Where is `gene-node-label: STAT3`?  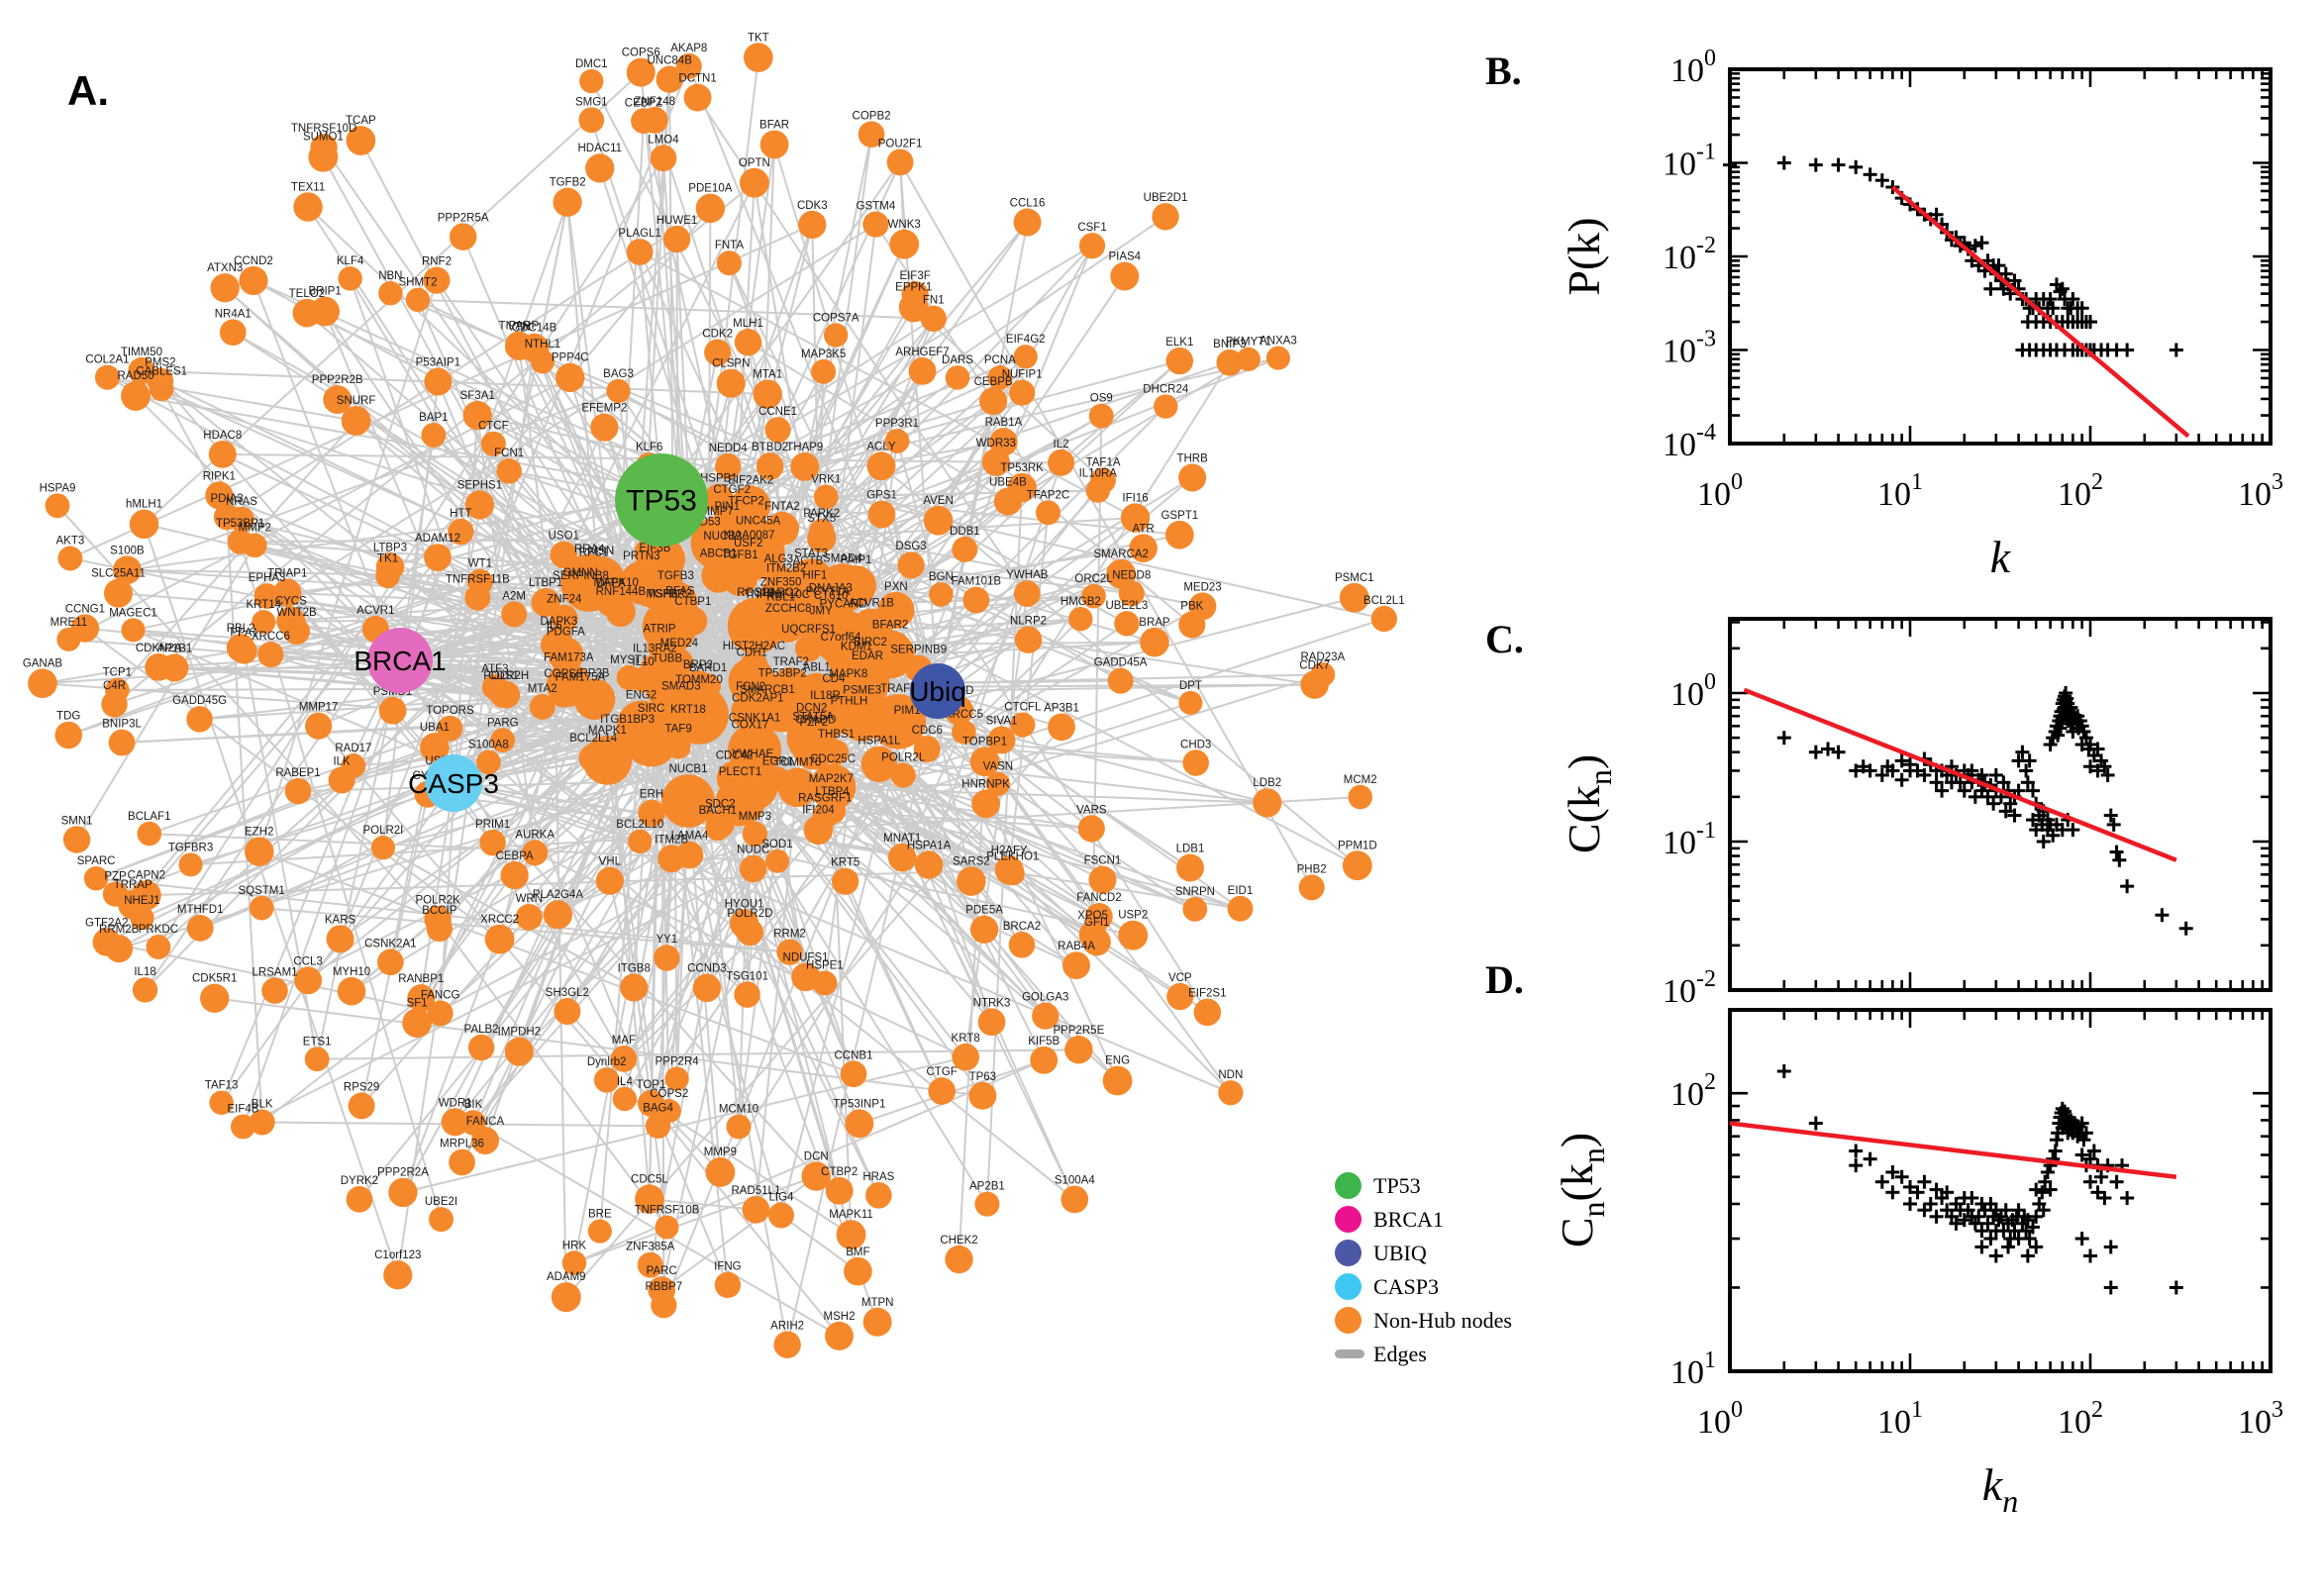 gene-node-label: STAT3 is located at coordinates (811, 553).